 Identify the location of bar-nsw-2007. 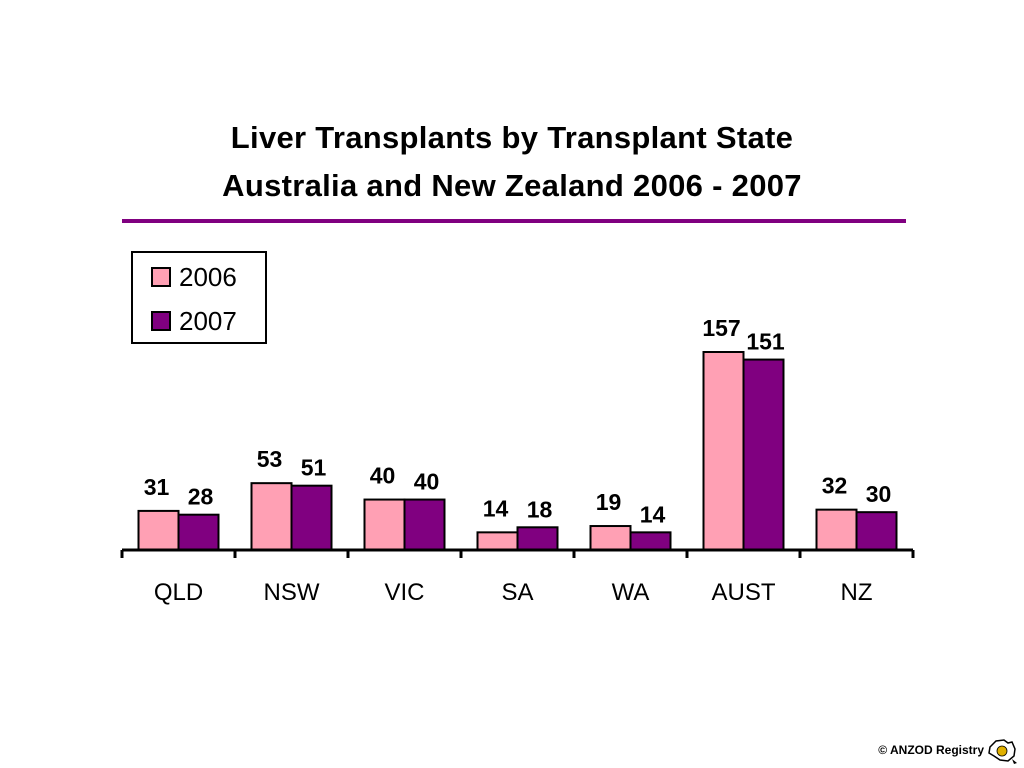
(311, 517).